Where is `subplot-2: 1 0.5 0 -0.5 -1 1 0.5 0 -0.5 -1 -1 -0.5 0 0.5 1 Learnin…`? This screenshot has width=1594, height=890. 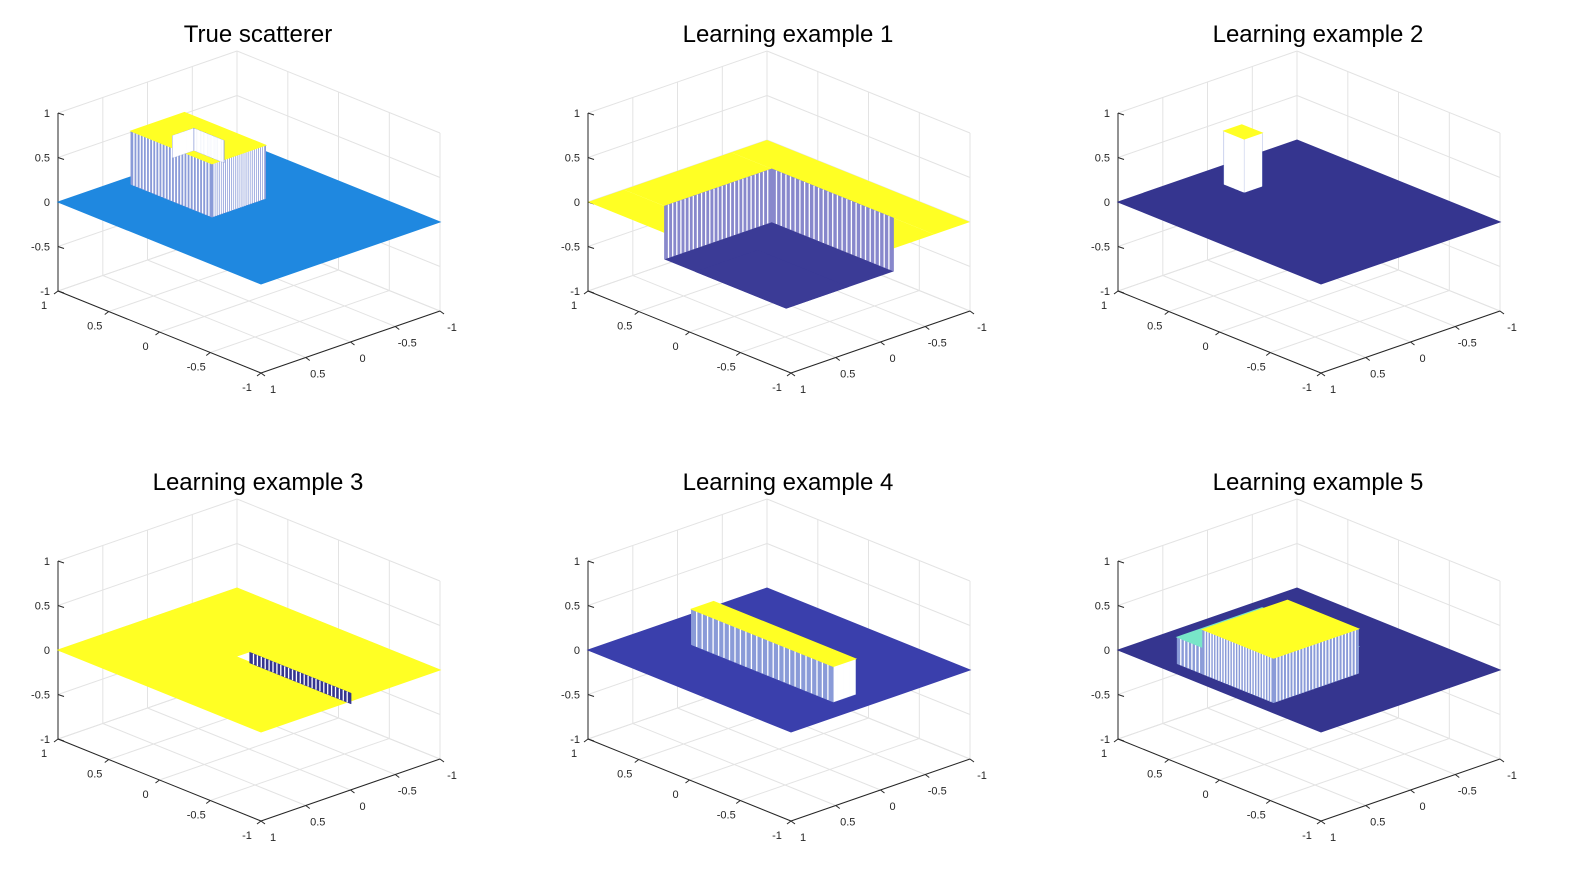
subplot-2: 1 0.5 0 -0.5 -1 1 0.5 0 -0.5 -1 -1 -0.5 0 0.5 1 Learnin… is located at coordinates (774, 208).